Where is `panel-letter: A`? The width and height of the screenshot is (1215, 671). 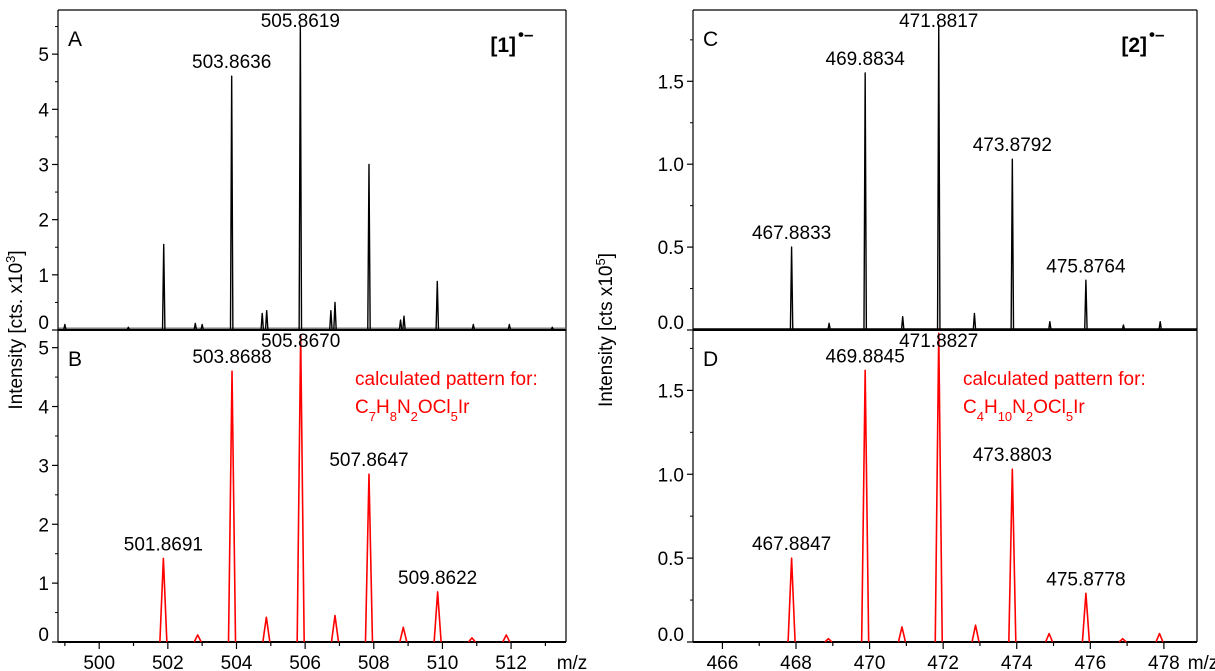
panel-letter: A is located at coordinates (75, 39).